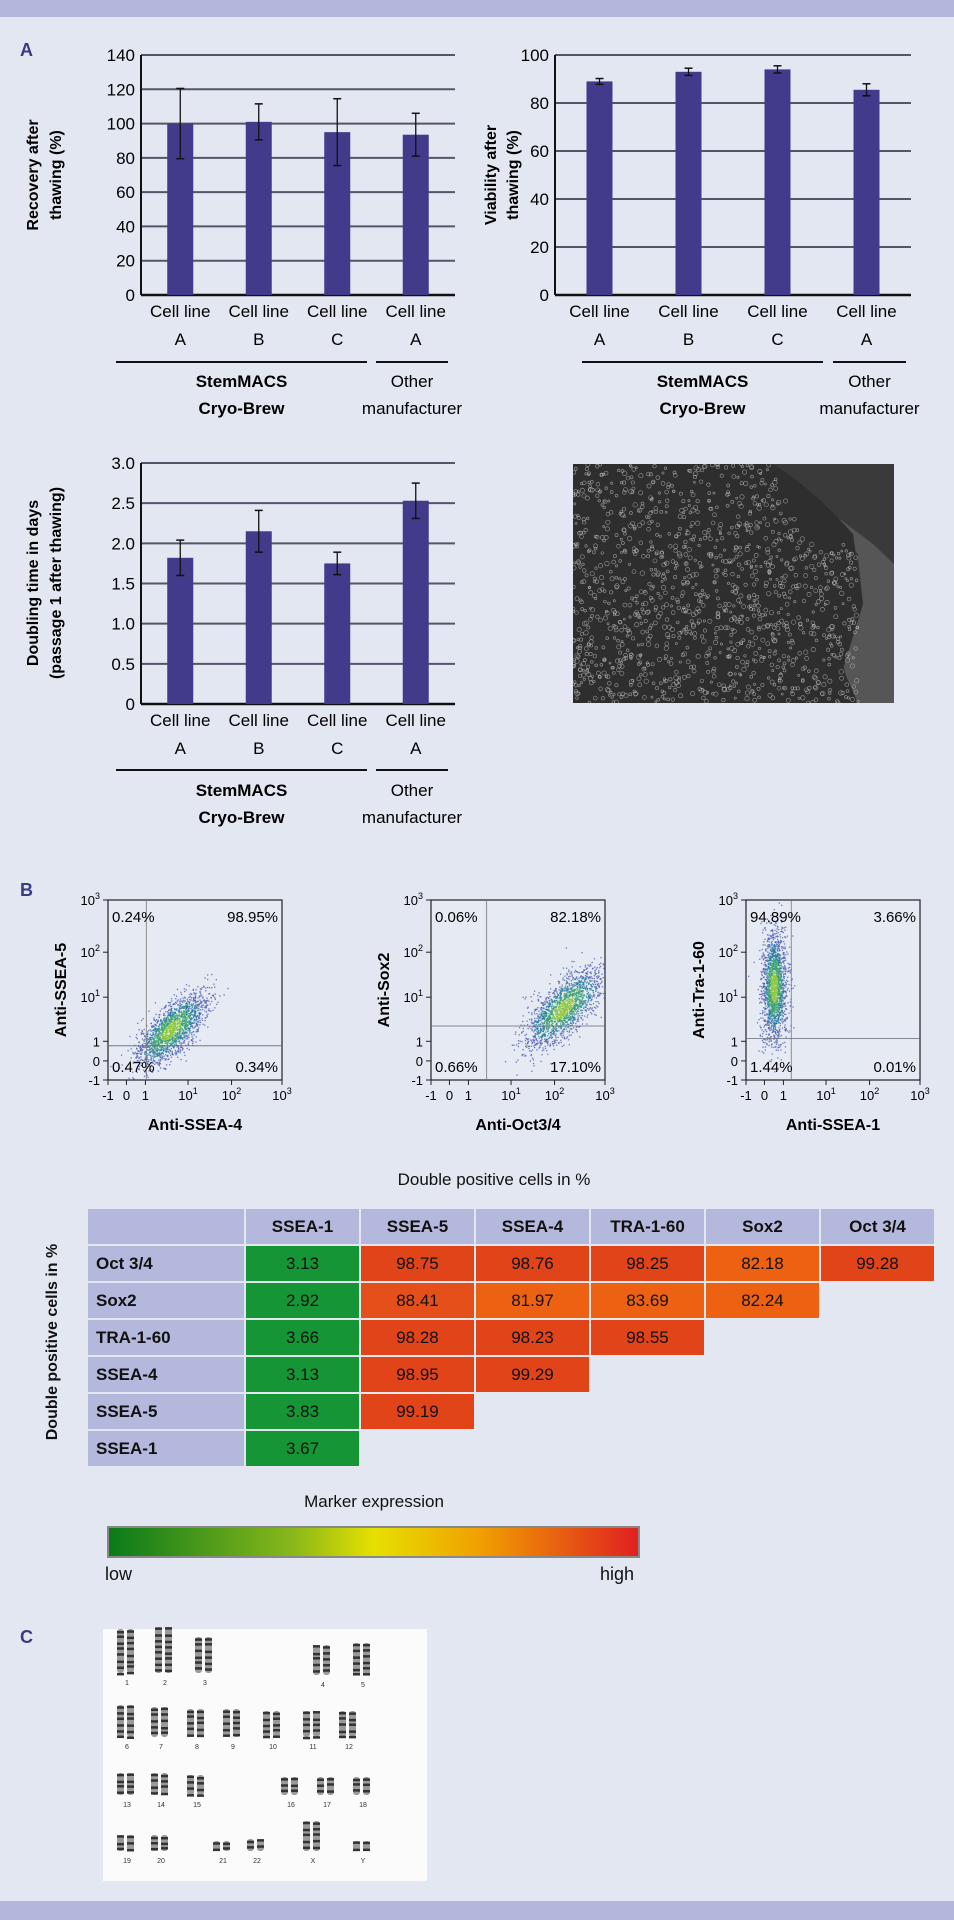  What do you see at coordinates (281, 1094) in the screenshot?
I see `x-tick-label: 103` at bounding box center [281, 1094].